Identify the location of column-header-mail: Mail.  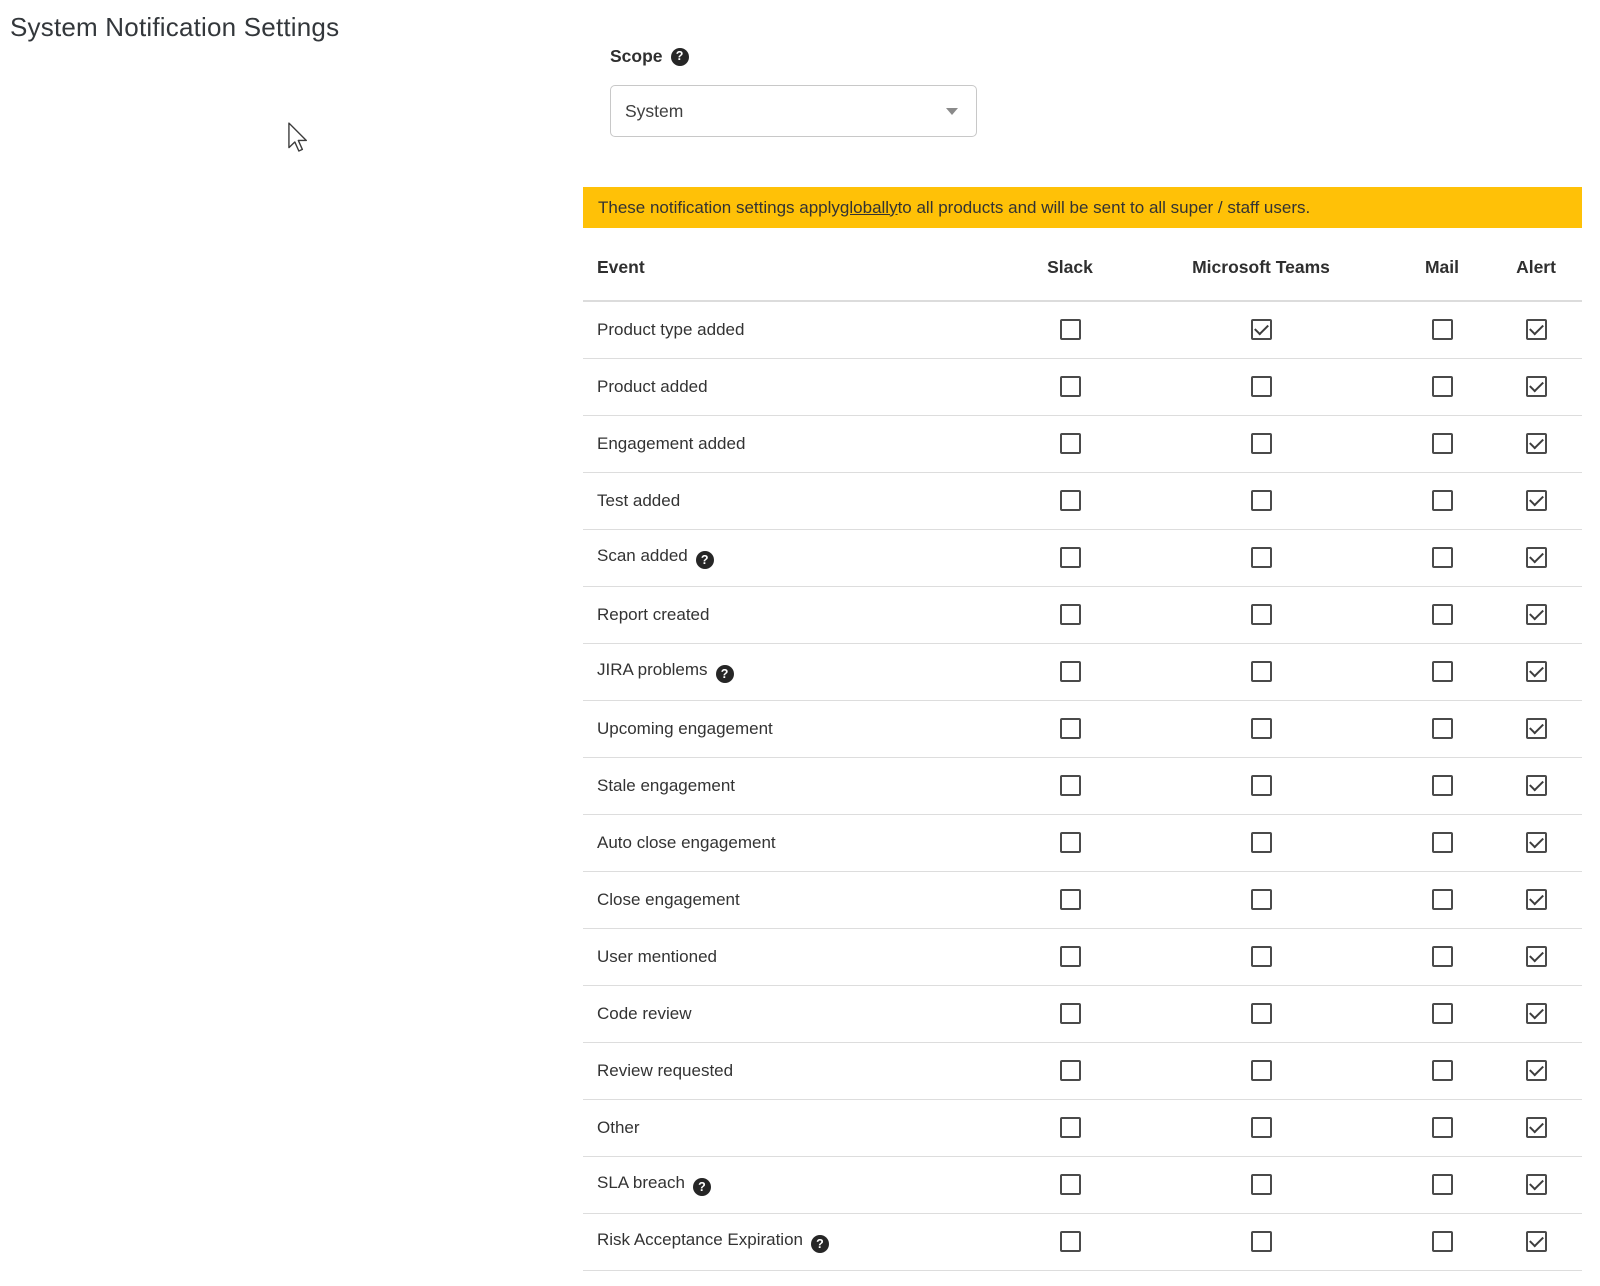
(1442, 265).